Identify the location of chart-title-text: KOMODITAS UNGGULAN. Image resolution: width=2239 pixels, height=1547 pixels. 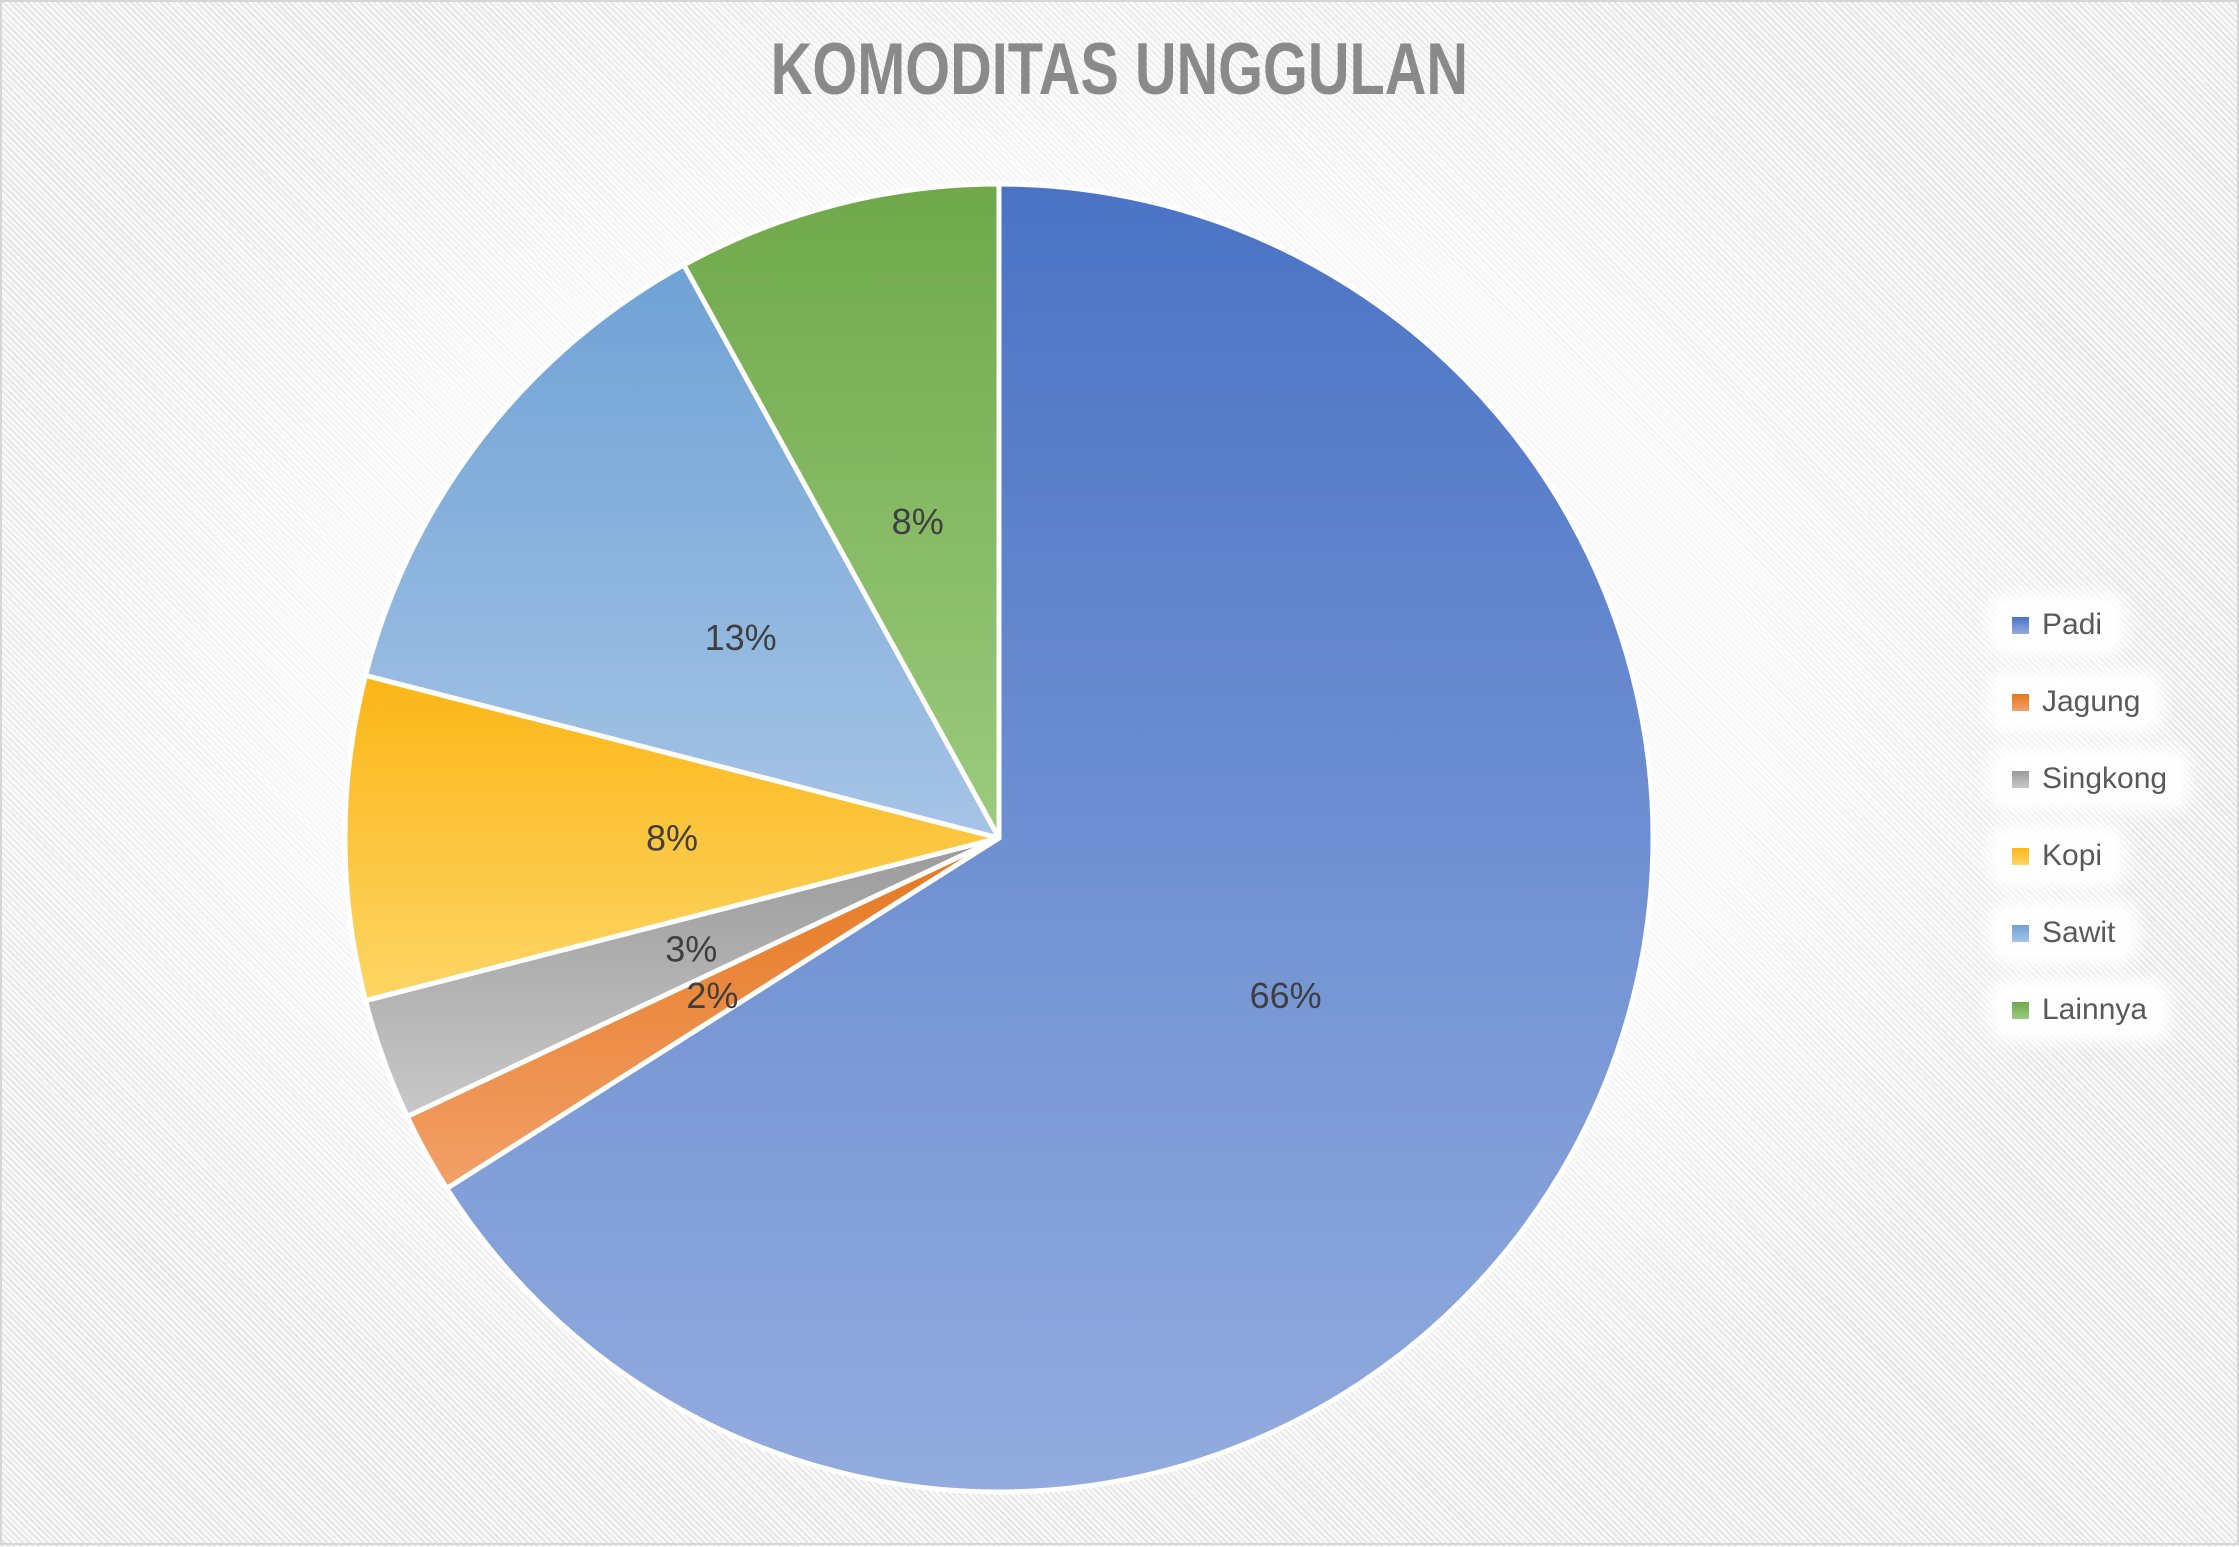
(1119, 69).